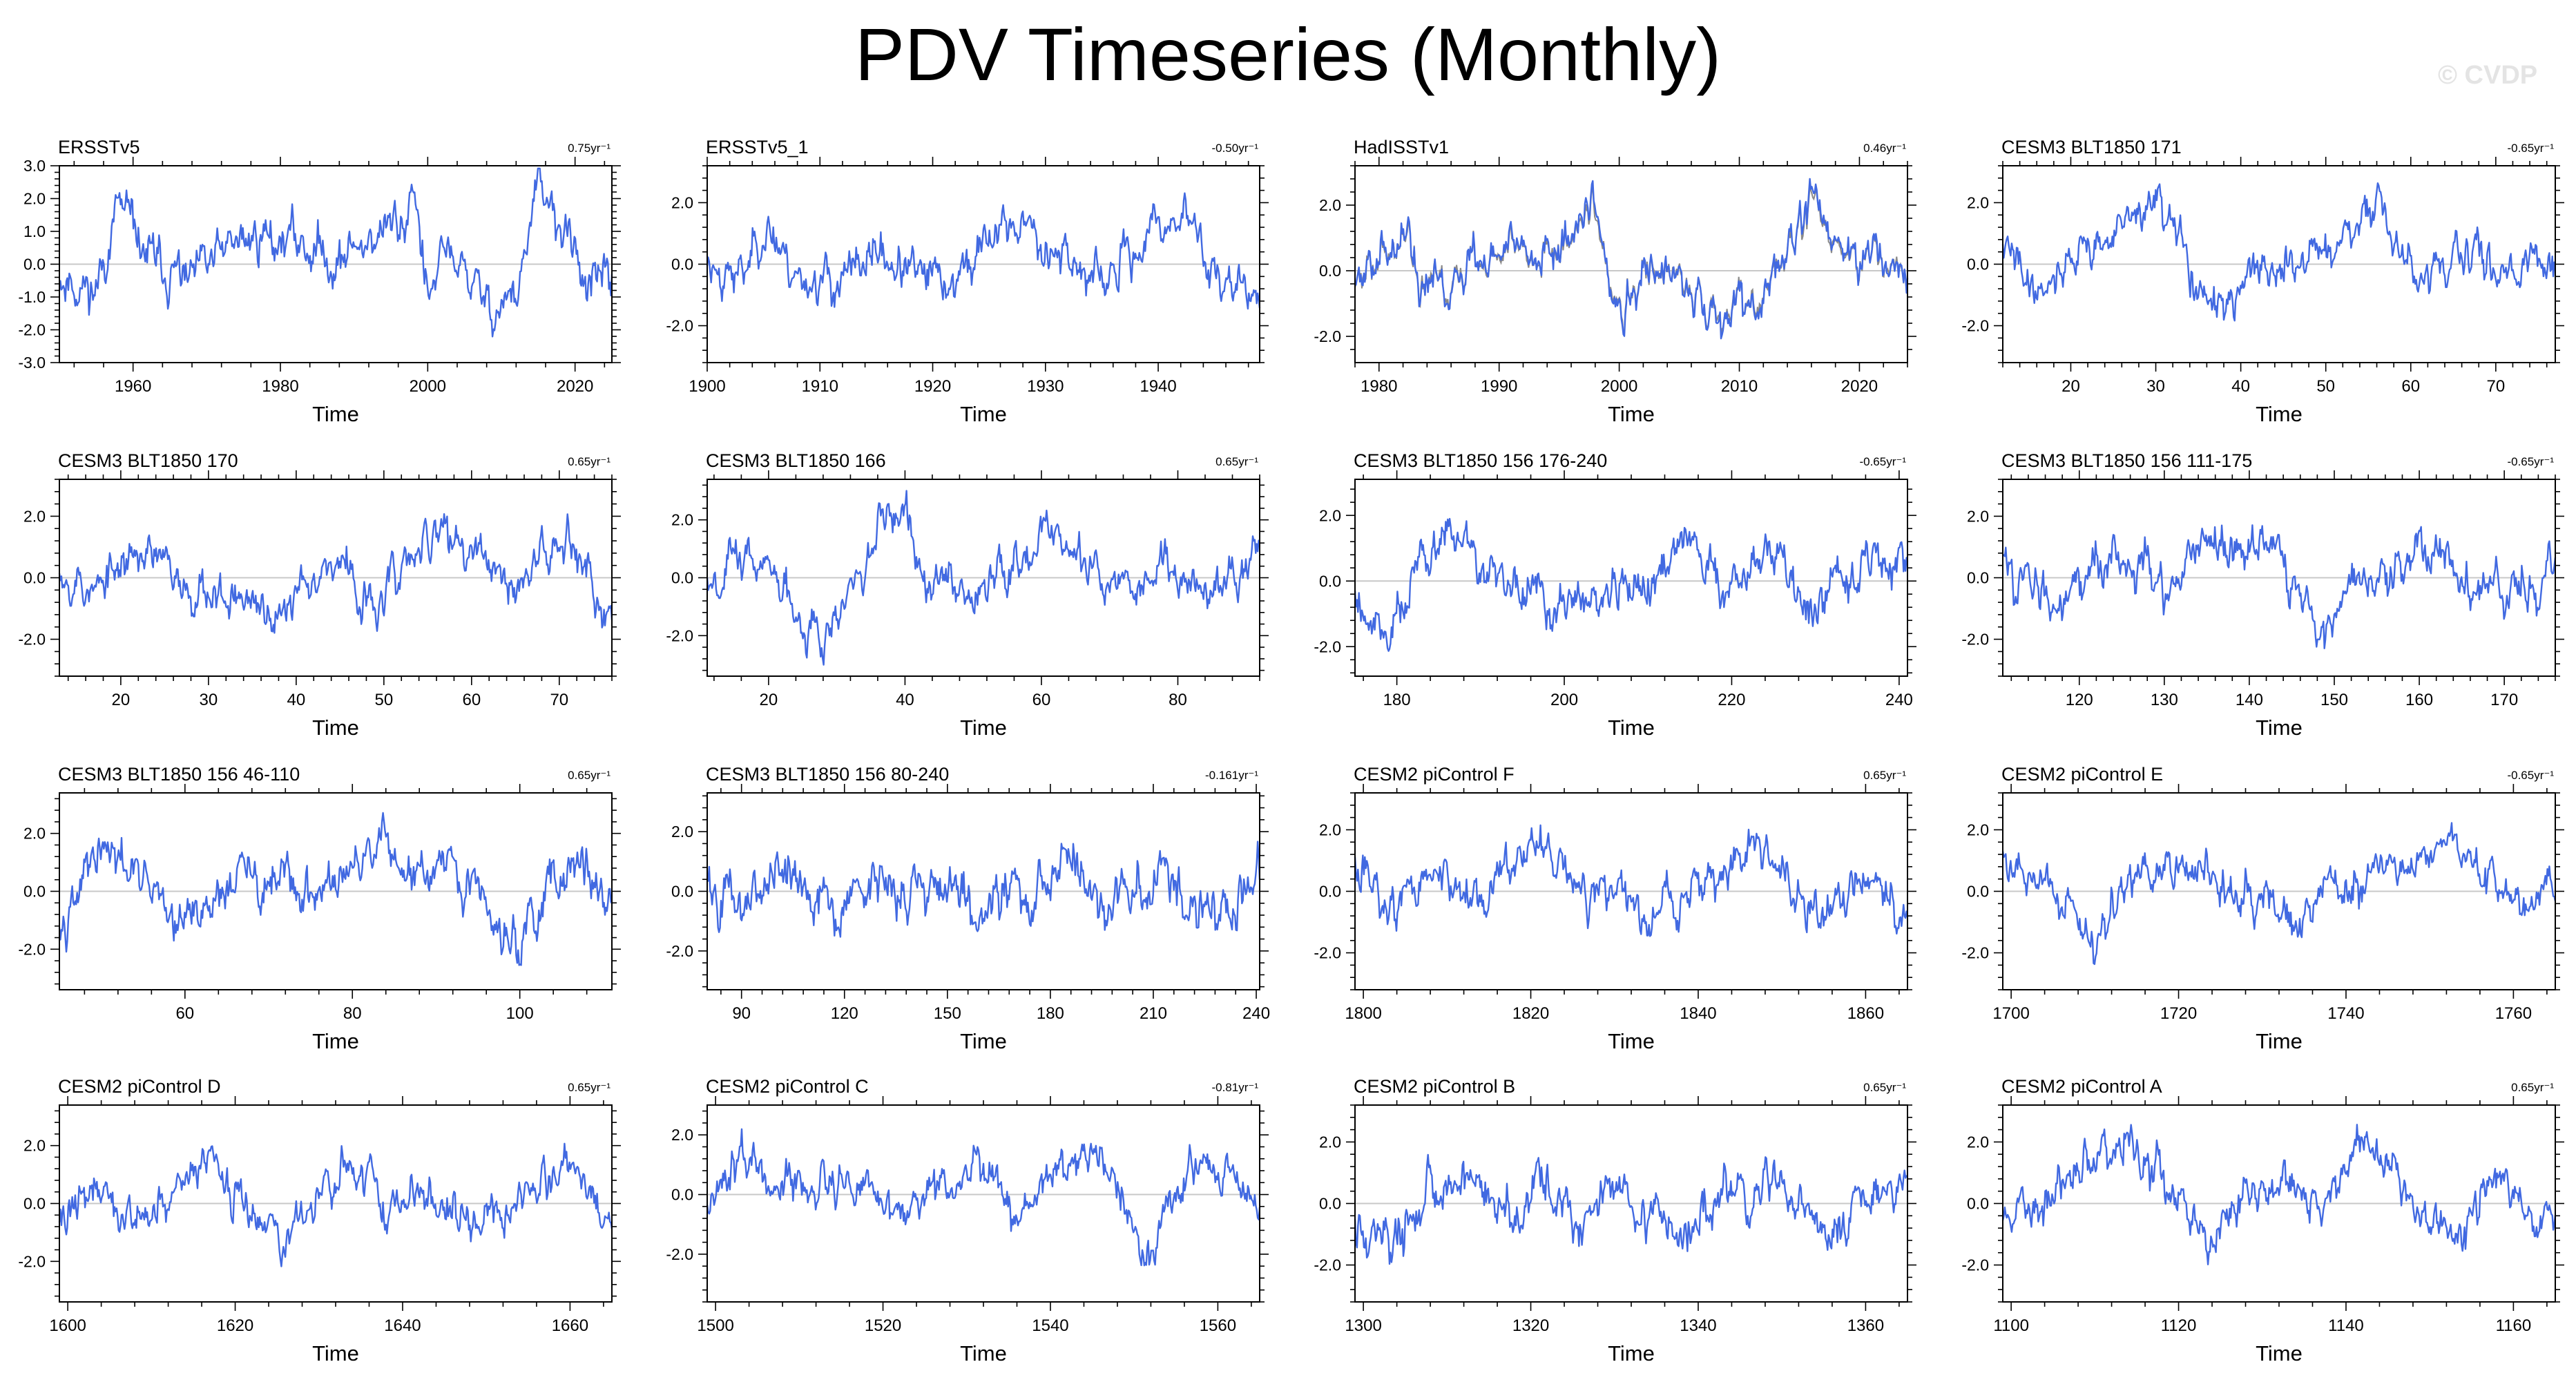 This screenshot has height=1391, width=2576. I want to click on x-tick-label: 1740, so click(2345, 1013).